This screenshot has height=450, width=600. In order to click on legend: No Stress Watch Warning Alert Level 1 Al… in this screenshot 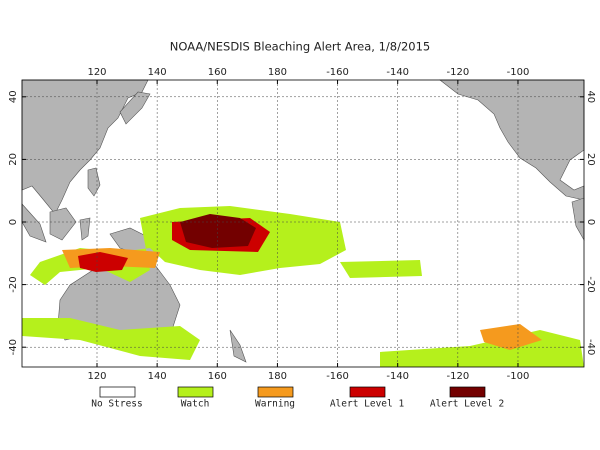, I will do `click(297, 398)`.